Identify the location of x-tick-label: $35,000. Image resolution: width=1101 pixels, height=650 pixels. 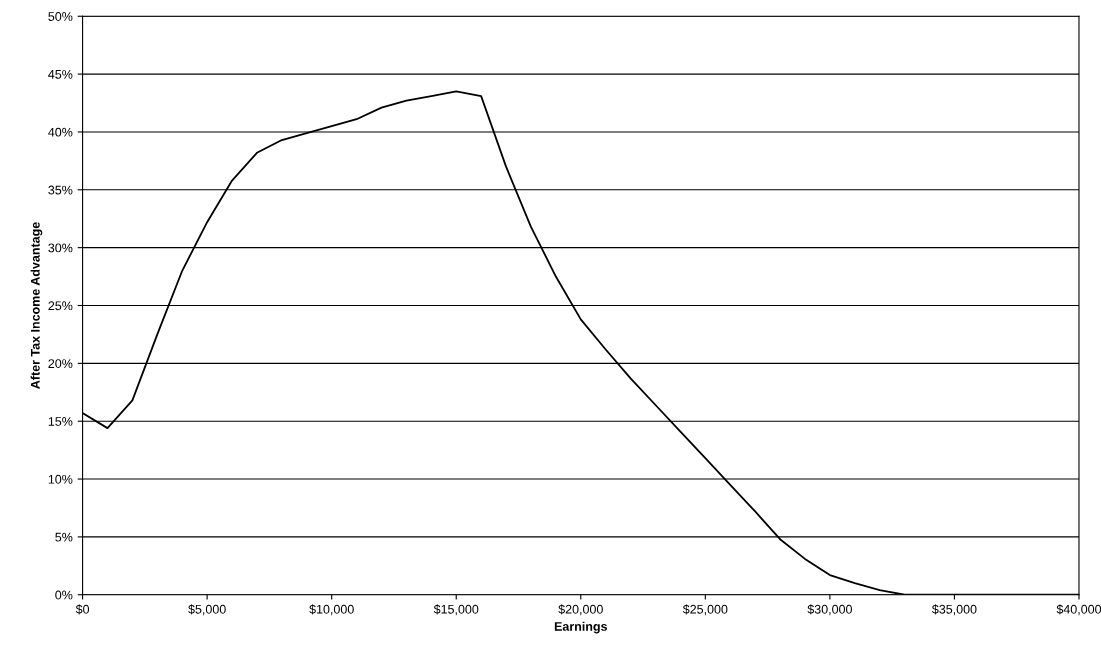
(954, 610).